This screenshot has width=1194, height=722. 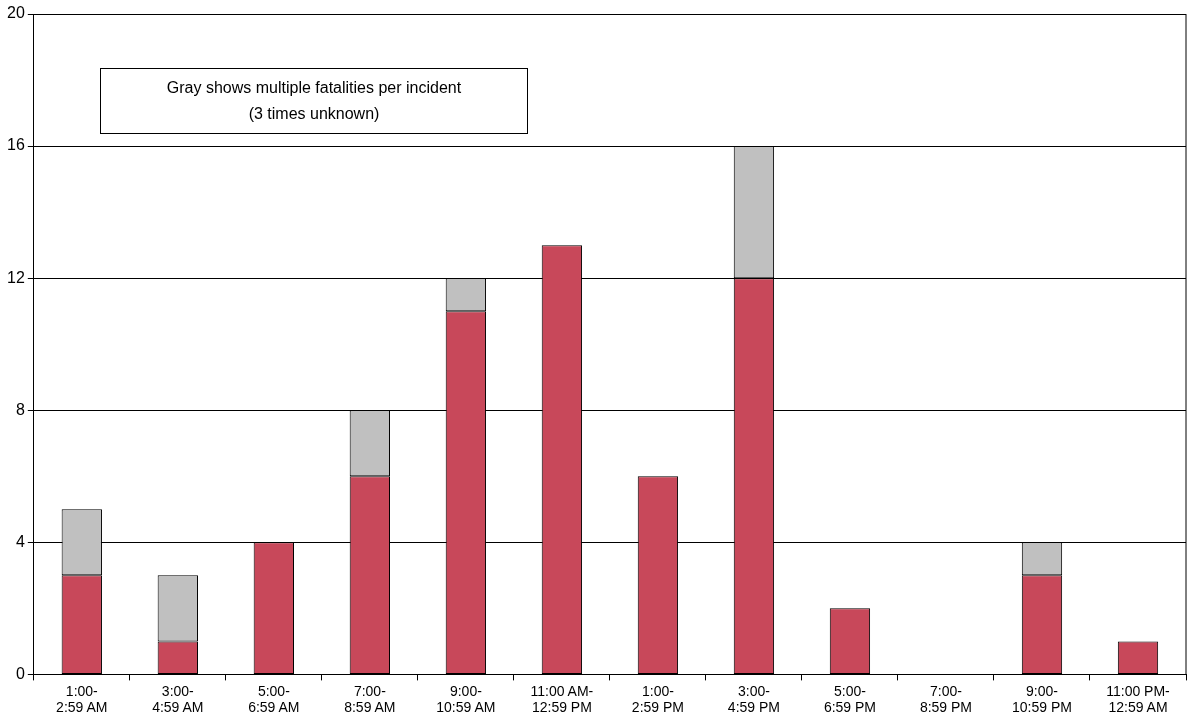 What do you see at coordinates (20, 541) in the screenshot?
I see `y-tick-label: 4` at bounding box center [20, 541].